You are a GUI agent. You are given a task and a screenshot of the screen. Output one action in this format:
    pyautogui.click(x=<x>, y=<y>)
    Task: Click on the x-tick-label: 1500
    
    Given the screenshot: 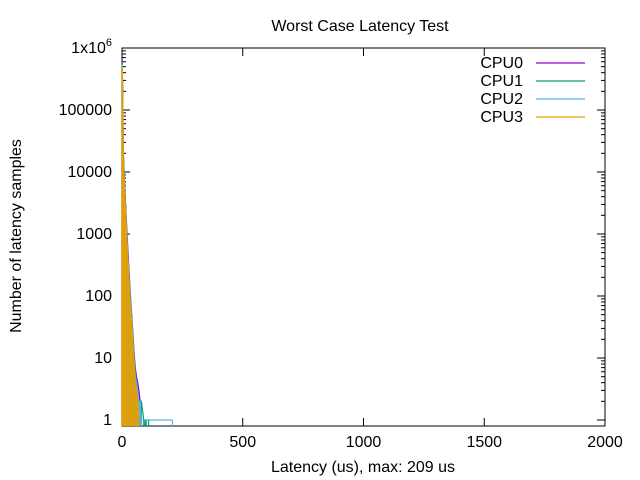 What is the action you would take?
    pyautogui.click(x=484, y=442)
    